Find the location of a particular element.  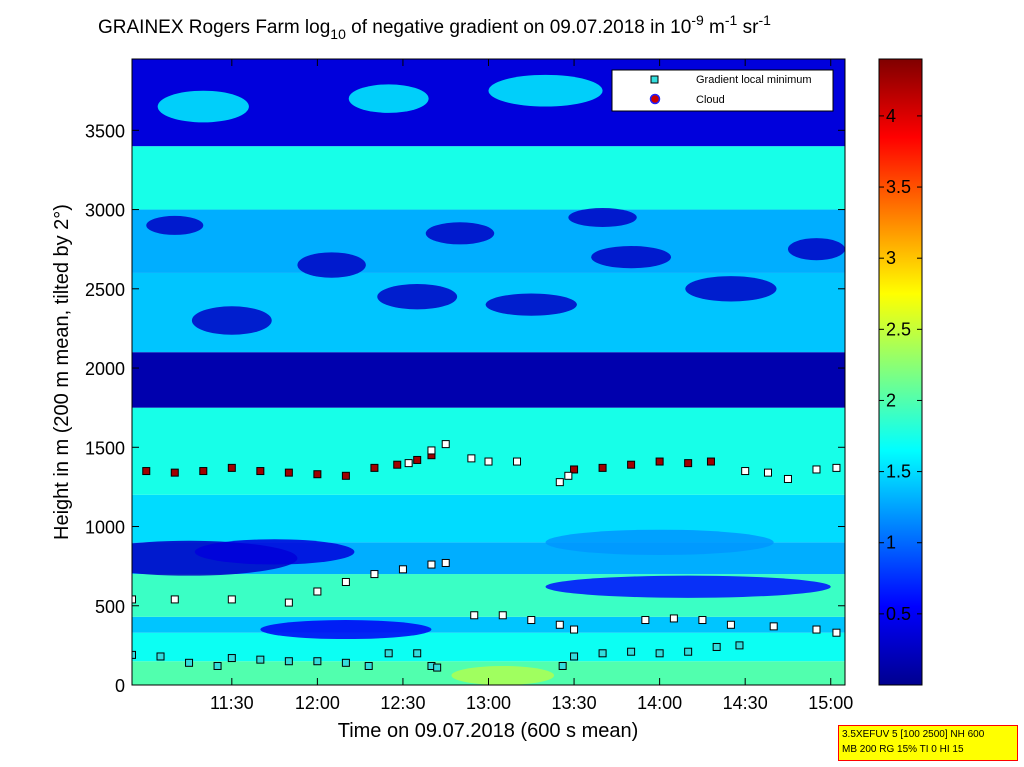

marker-series1-pt10 is located at coordinates (787, 478).